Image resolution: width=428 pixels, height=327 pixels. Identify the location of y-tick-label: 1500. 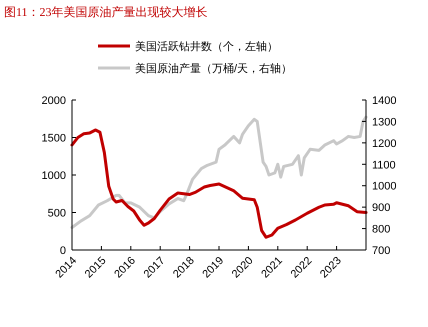
(54, 138).